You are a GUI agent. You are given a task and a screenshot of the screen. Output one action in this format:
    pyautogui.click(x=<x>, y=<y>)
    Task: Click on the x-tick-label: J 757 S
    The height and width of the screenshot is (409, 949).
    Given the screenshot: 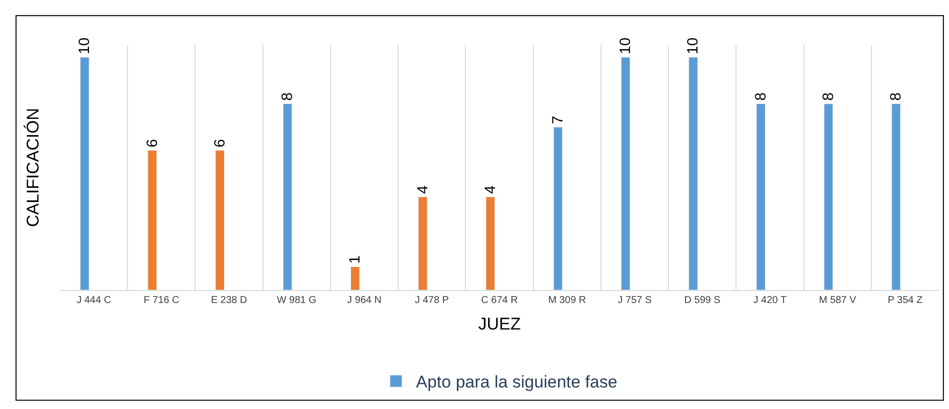 What is the action you would take?
    pyautogui.click(x=635, y=300)
    